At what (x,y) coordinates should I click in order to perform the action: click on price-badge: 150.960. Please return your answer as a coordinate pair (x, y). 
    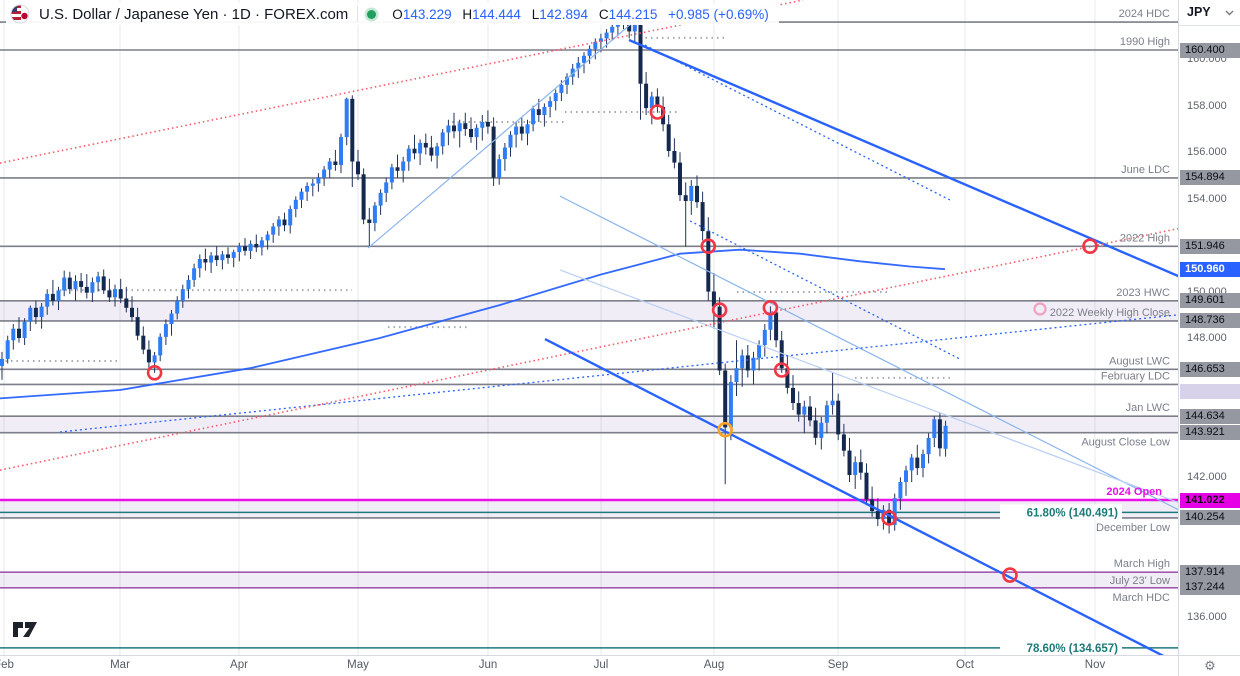
    Looking at the image, I should click on (1210, 269).